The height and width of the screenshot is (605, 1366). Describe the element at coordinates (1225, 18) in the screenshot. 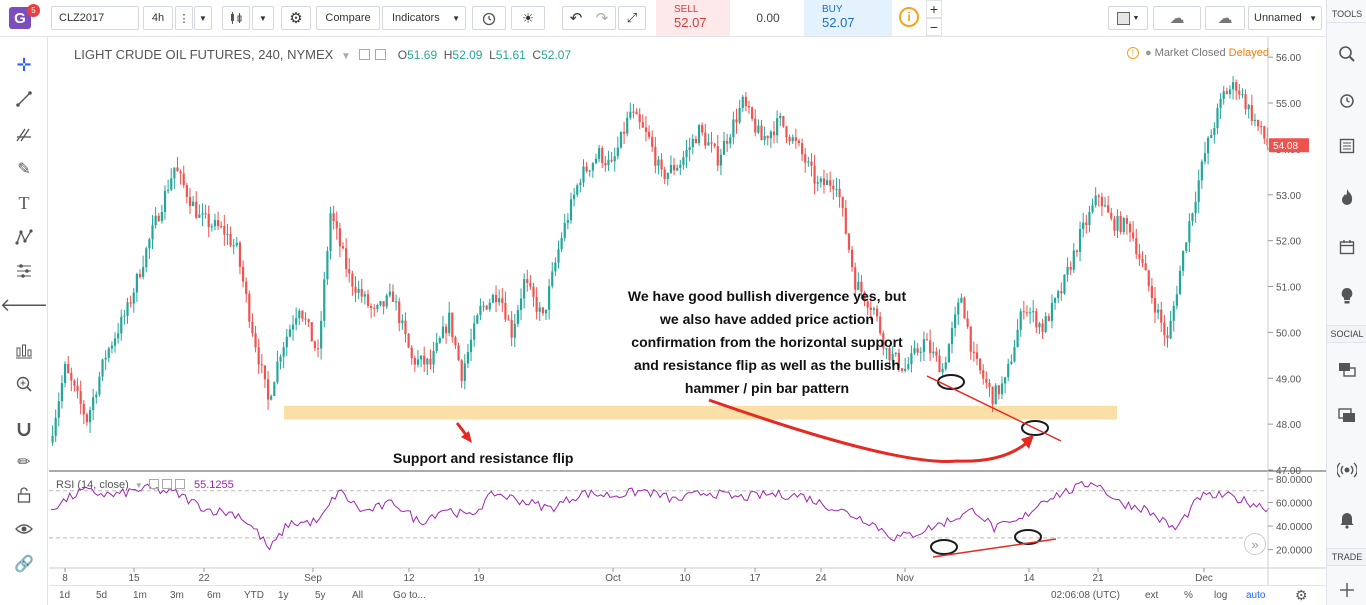

I see `cloud-save-icon: ☁` at that location.